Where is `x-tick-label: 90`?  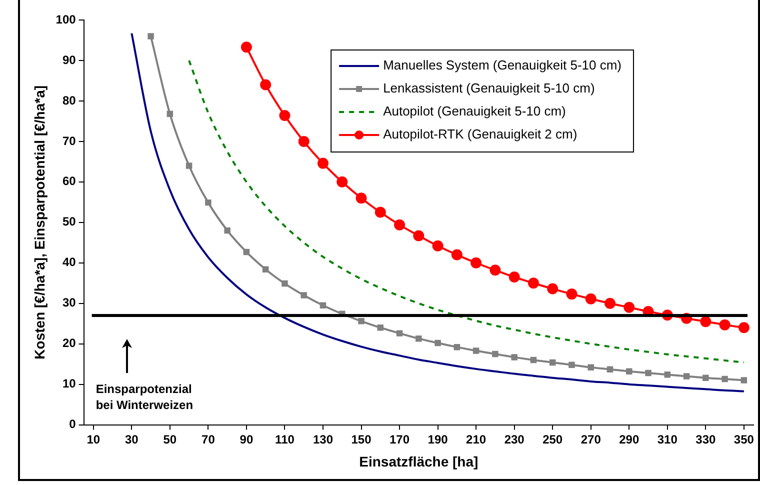 x-tick-label: 90 is located at coordinates (247, 439).